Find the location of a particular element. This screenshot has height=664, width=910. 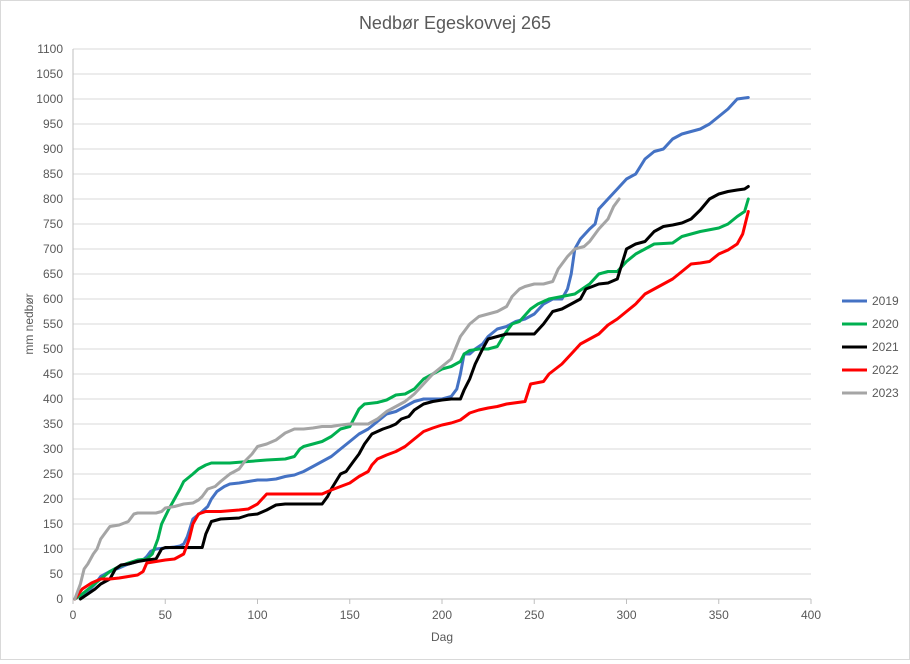

x-tick-label: 50 is located at coordinates (166, 615).